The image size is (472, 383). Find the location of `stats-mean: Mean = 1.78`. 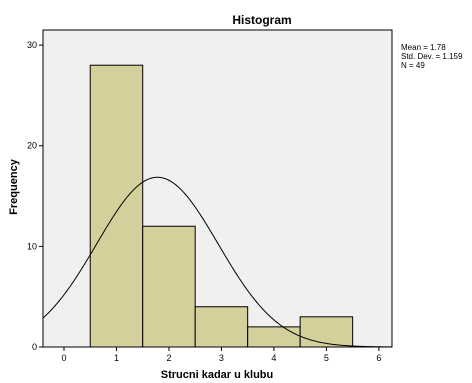

stats-mean: Mean = 1.78 is located at coordinates (423, 47).